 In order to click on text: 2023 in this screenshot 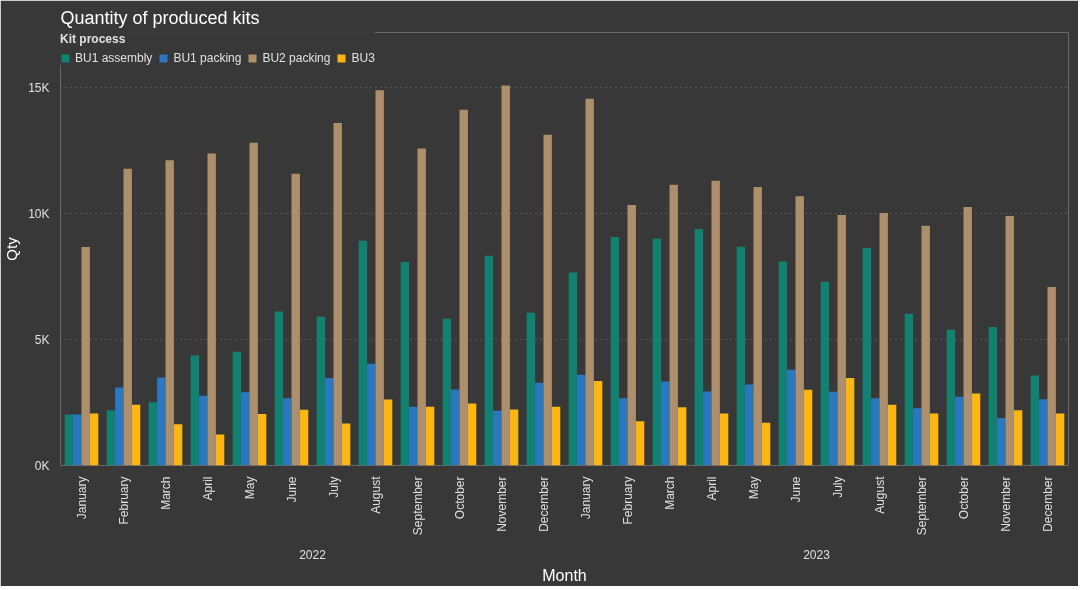, I will do `click(817, 554)`.